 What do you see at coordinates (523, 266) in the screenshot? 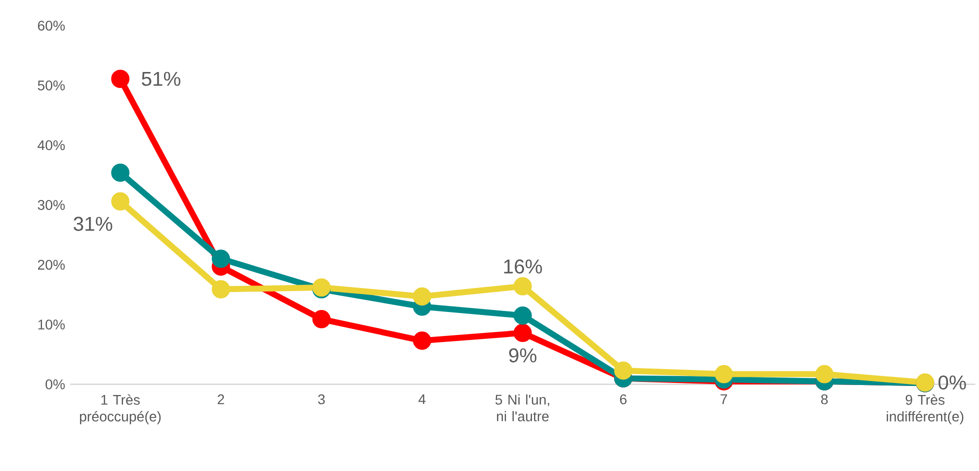
I see `data-label: 16%` at bounding box center [523, 266].